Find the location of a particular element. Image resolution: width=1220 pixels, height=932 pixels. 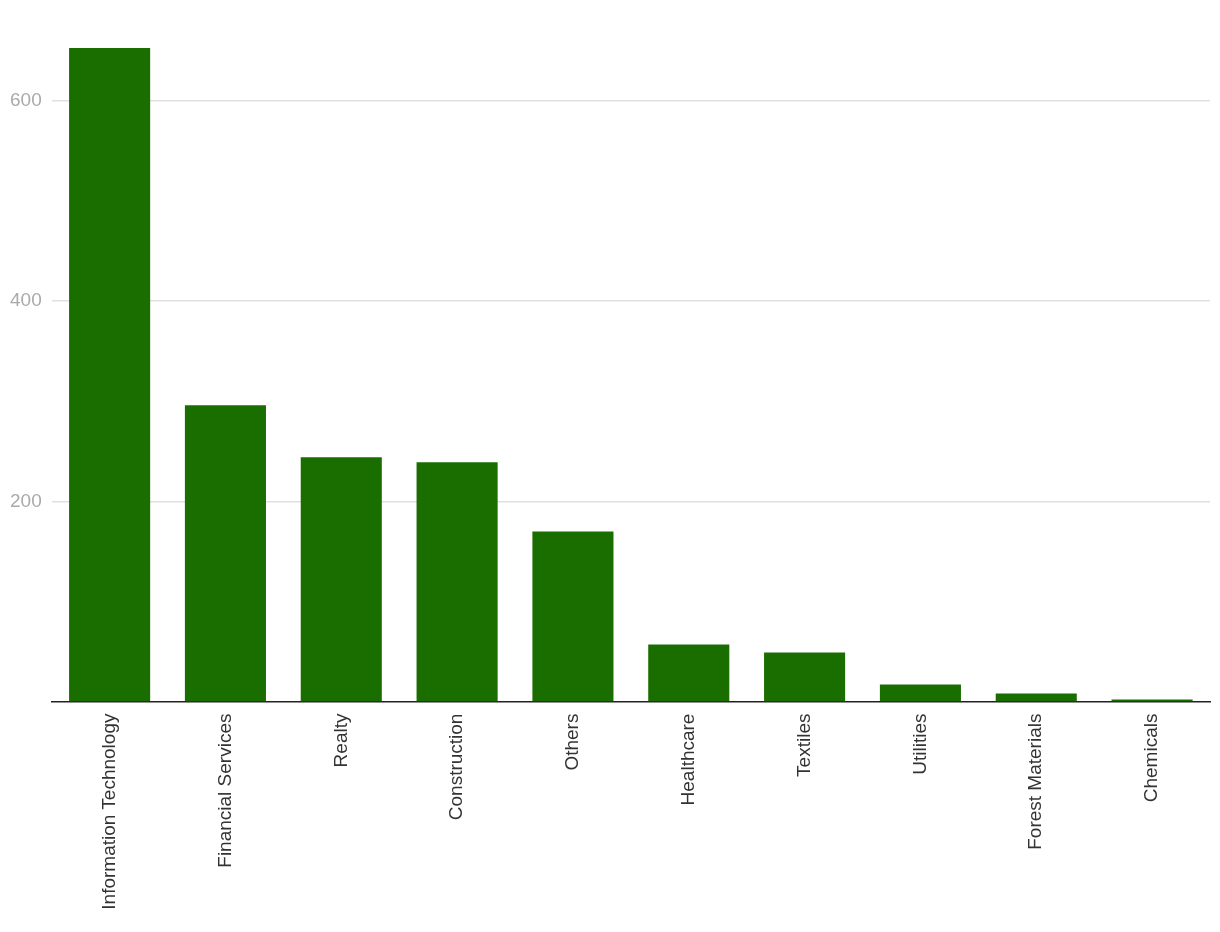

x-tick-label: Realty is located at coordinates (340, 740).